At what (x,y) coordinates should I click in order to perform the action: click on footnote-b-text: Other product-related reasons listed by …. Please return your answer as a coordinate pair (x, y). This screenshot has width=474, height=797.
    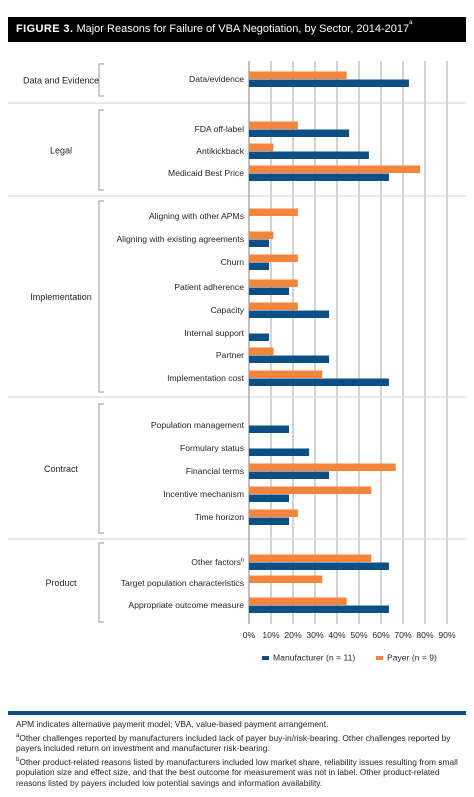
    Looking at the image, I should click on (237, 772).